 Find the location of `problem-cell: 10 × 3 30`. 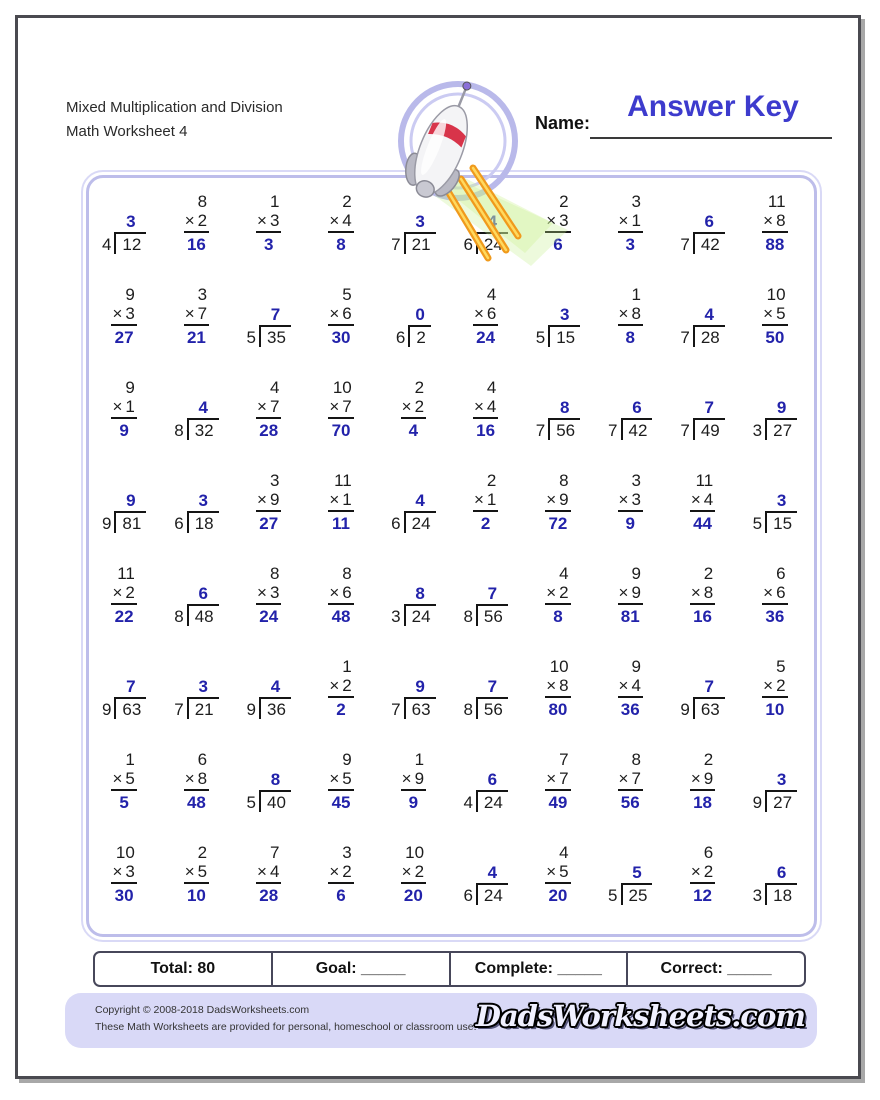

problem-cell: 10 × 3 30 is located at coordinates (124, 887).